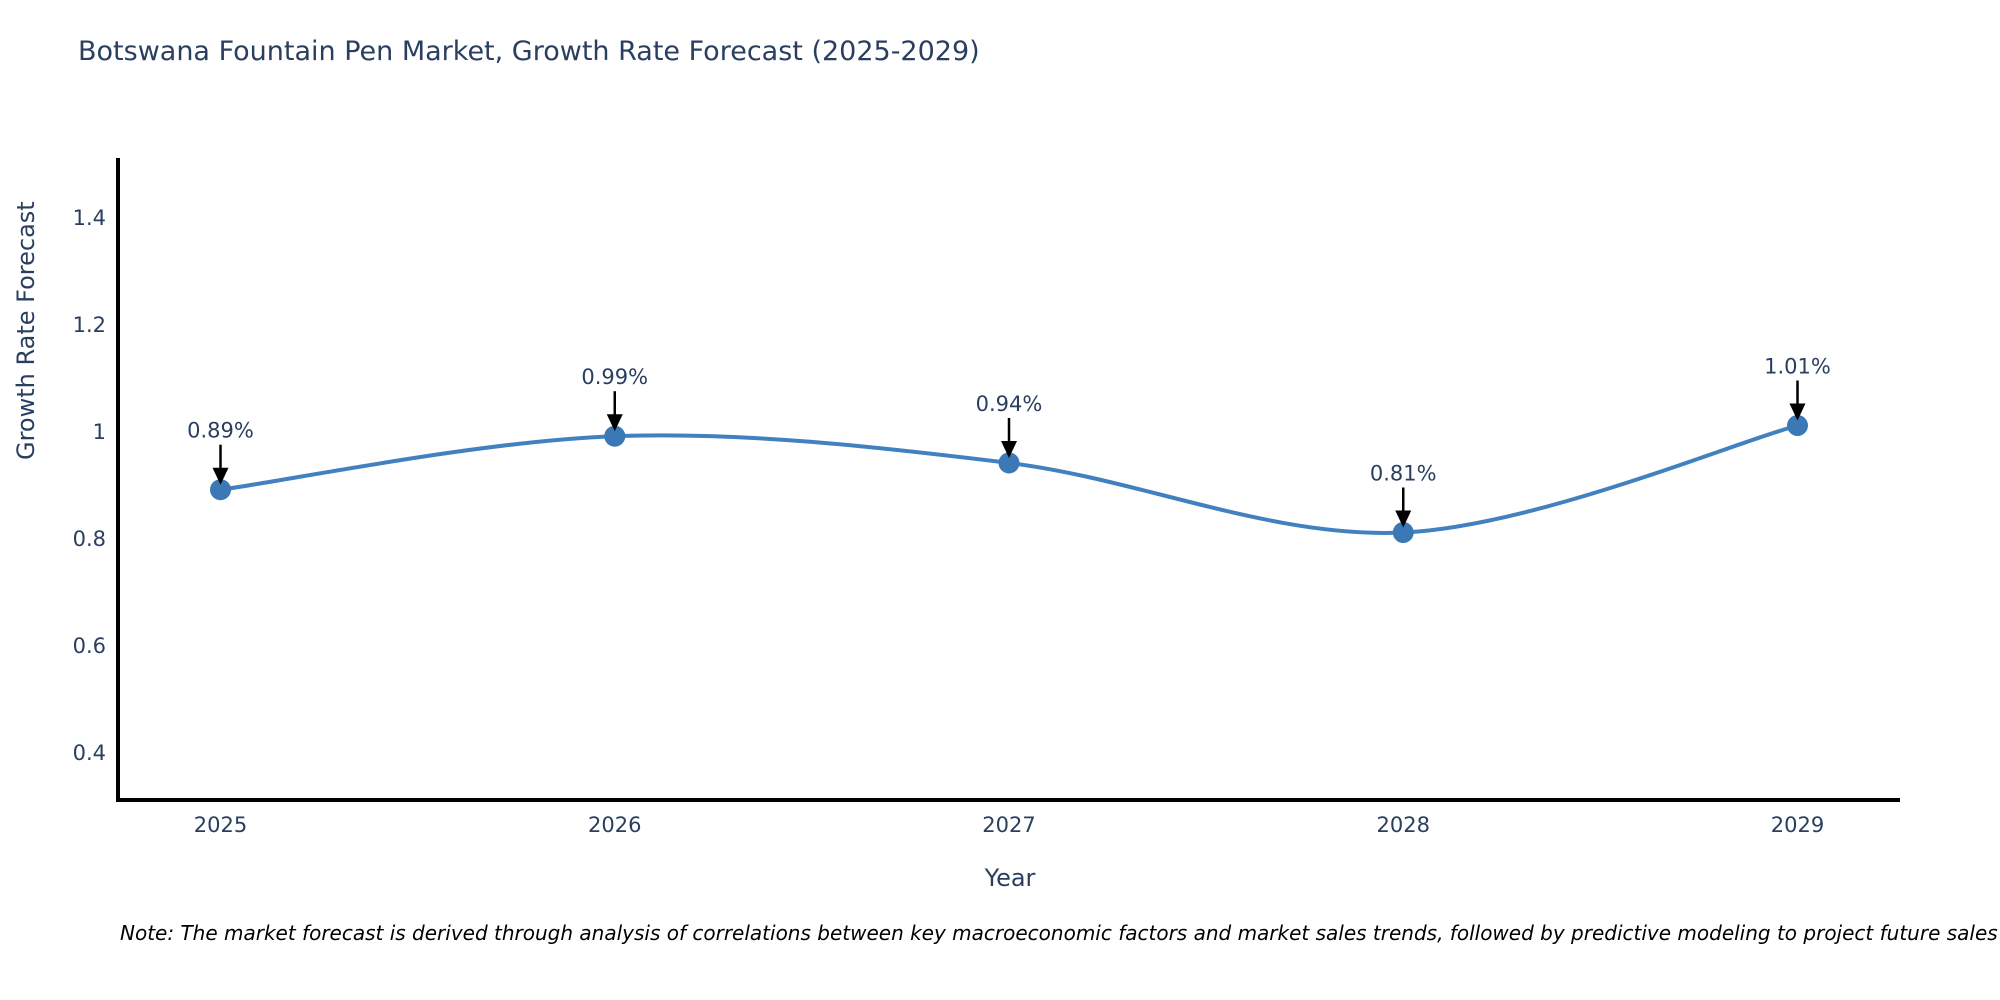 The height and width of the screenshot is (1000, 2000). What do you see at coordinates (89, 753) in the screenshot?
I see `y-tick-label: 0.4` at bounding box center [89, 753].